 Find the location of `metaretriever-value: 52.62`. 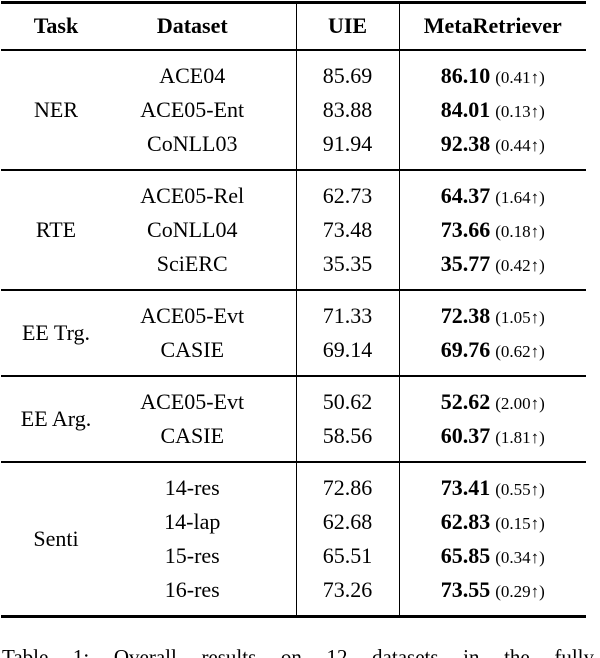

metaretriever-value: 52.62 is located at coordinates (465, 401).